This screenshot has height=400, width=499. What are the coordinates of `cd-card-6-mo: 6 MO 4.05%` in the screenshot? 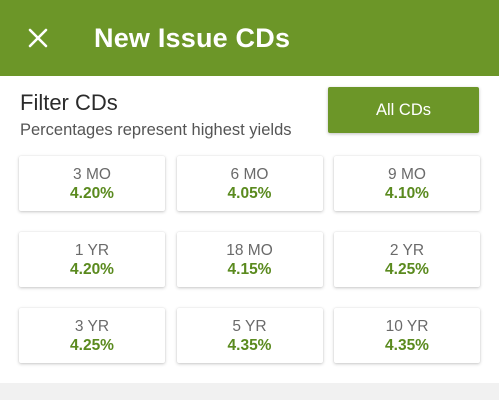 It's located at (249, 183).